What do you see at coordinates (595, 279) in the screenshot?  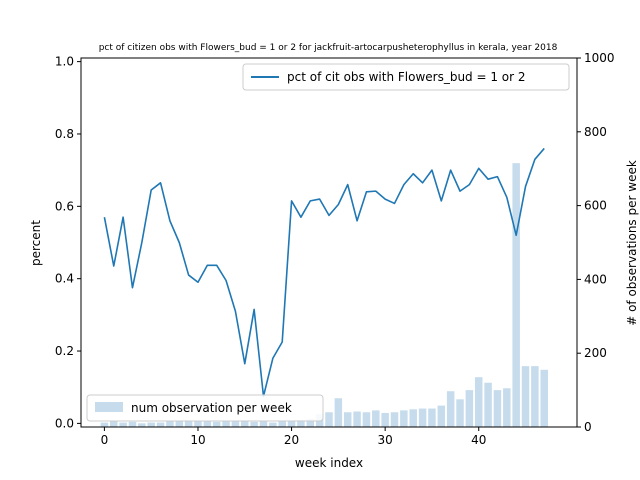 I see `y-right-tick-label: 400` at bounding box center [595, 279].